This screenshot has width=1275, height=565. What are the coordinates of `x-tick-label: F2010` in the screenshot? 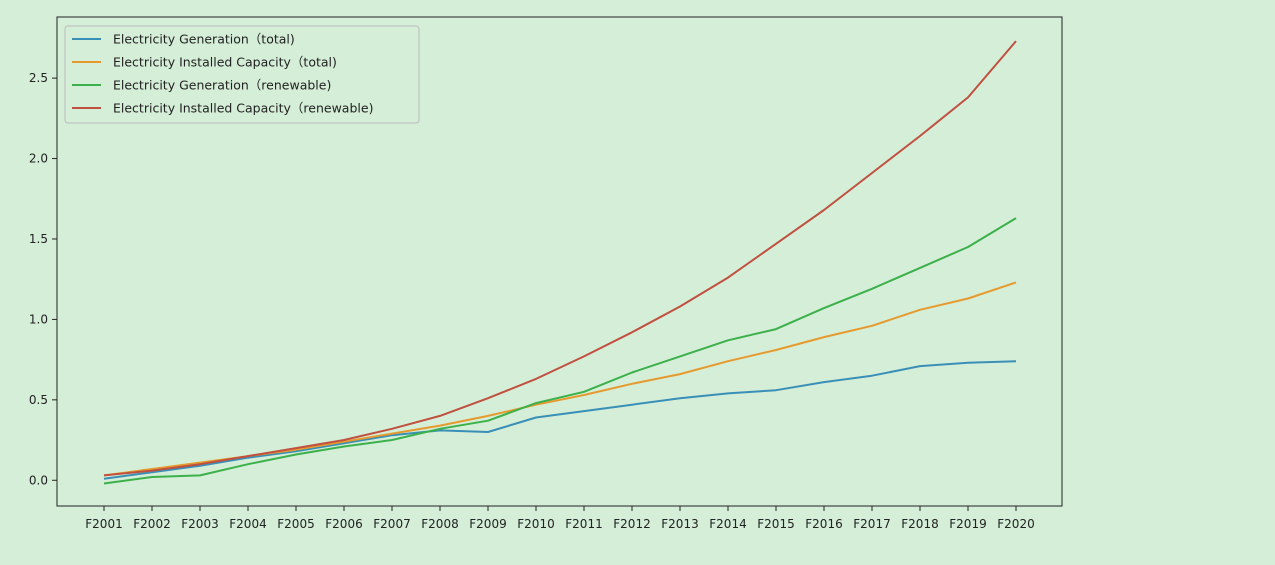 It's located at (535, 524).